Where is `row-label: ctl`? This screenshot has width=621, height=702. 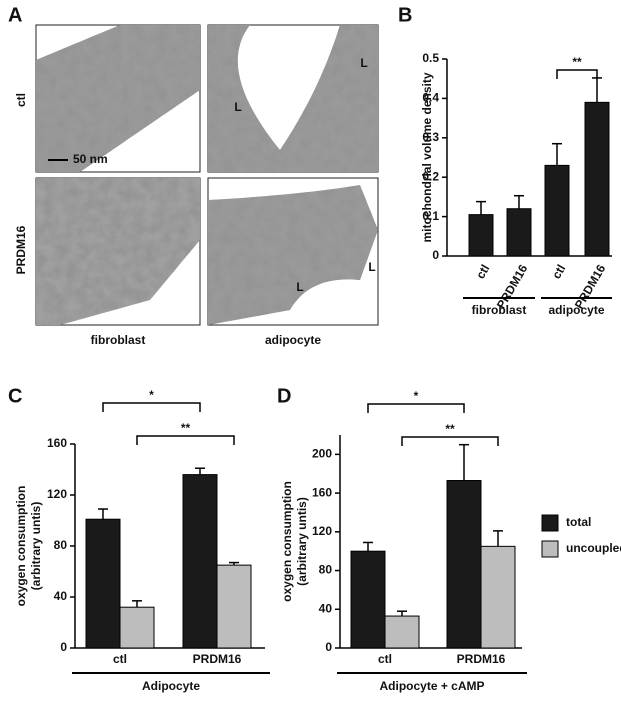
row-label: ctl is located at coordinates (21, 100).